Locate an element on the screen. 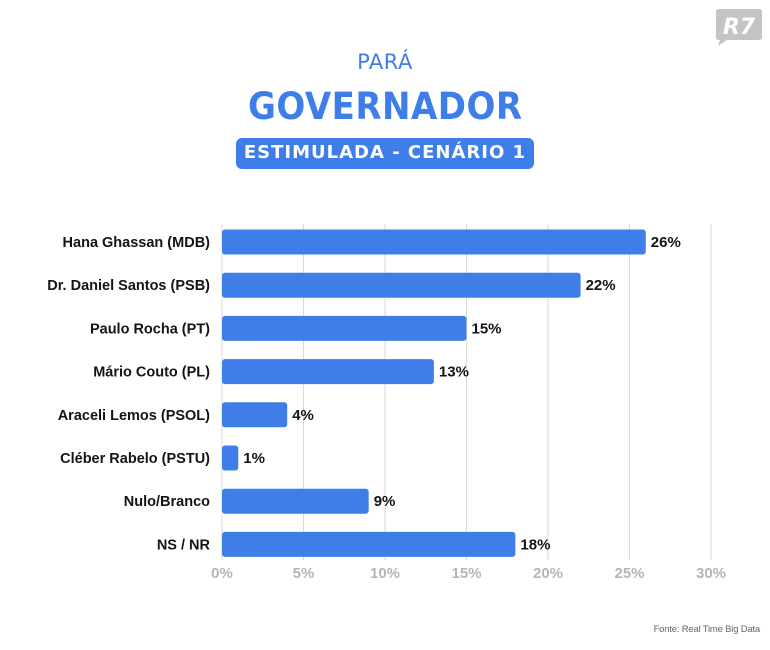 The width and height of the screenshot is (770, 650). category-label: Araceli Lemos (PSOL) is located at coordinates (134, 416).